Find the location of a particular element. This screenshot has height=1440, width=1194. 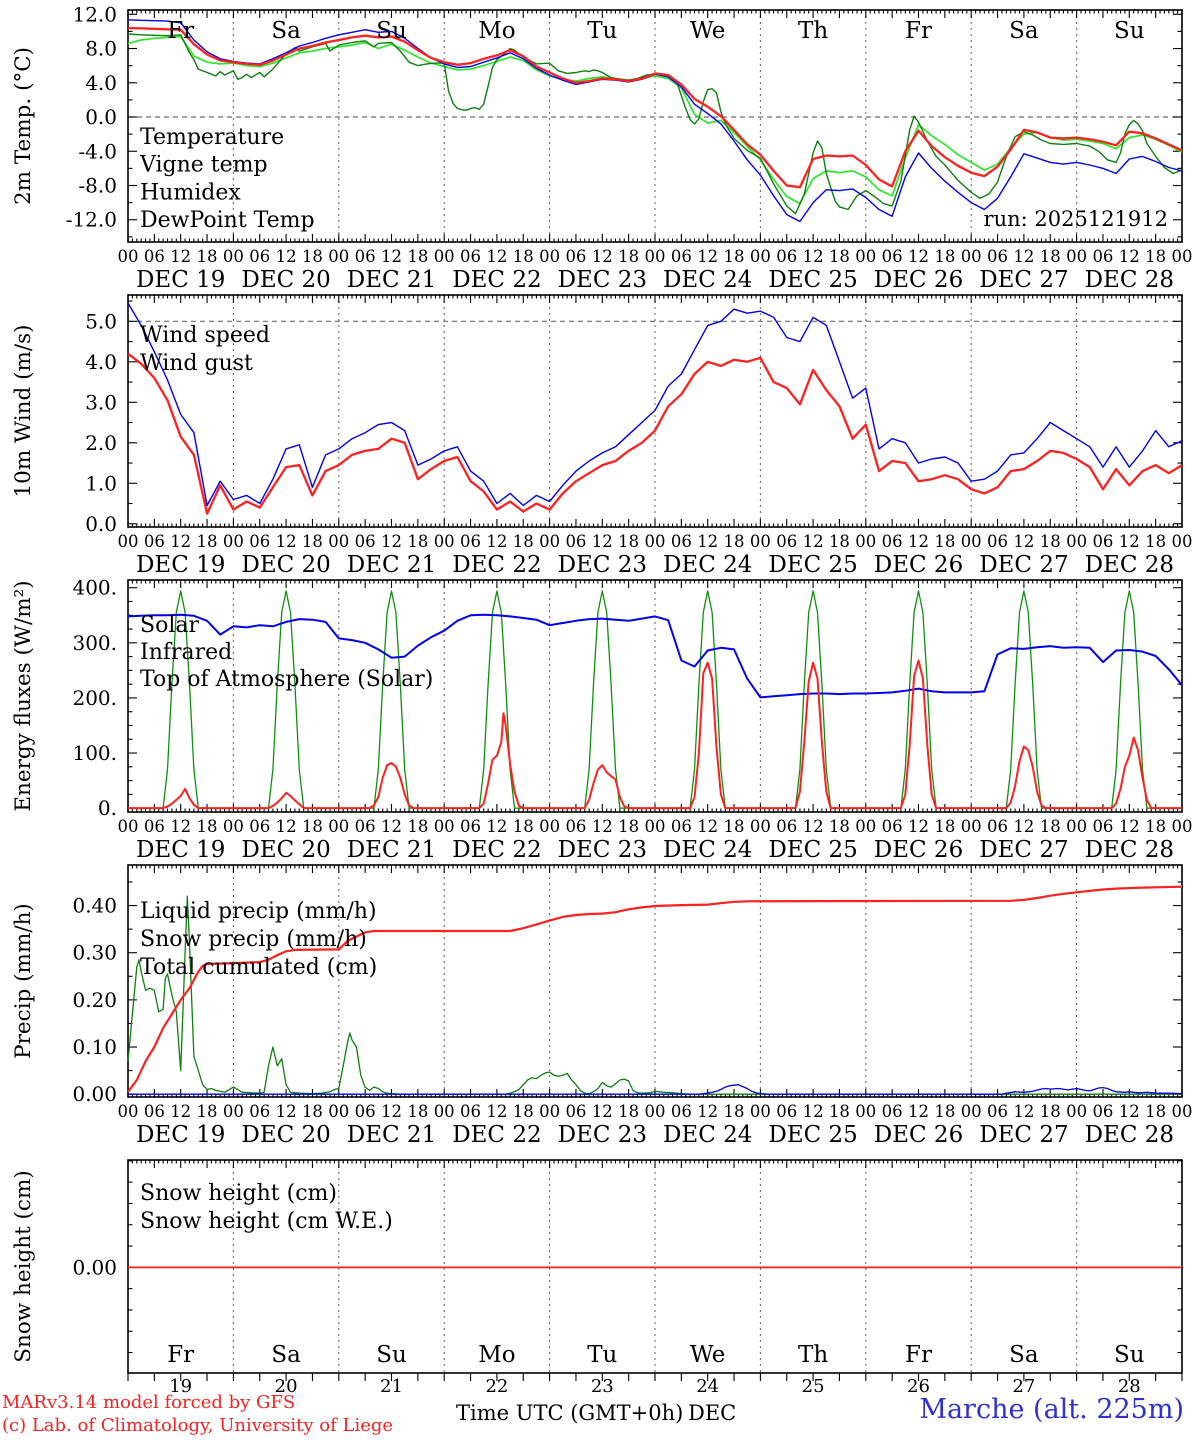

series-dewpoint-temp is located at coordinates (655, 120).